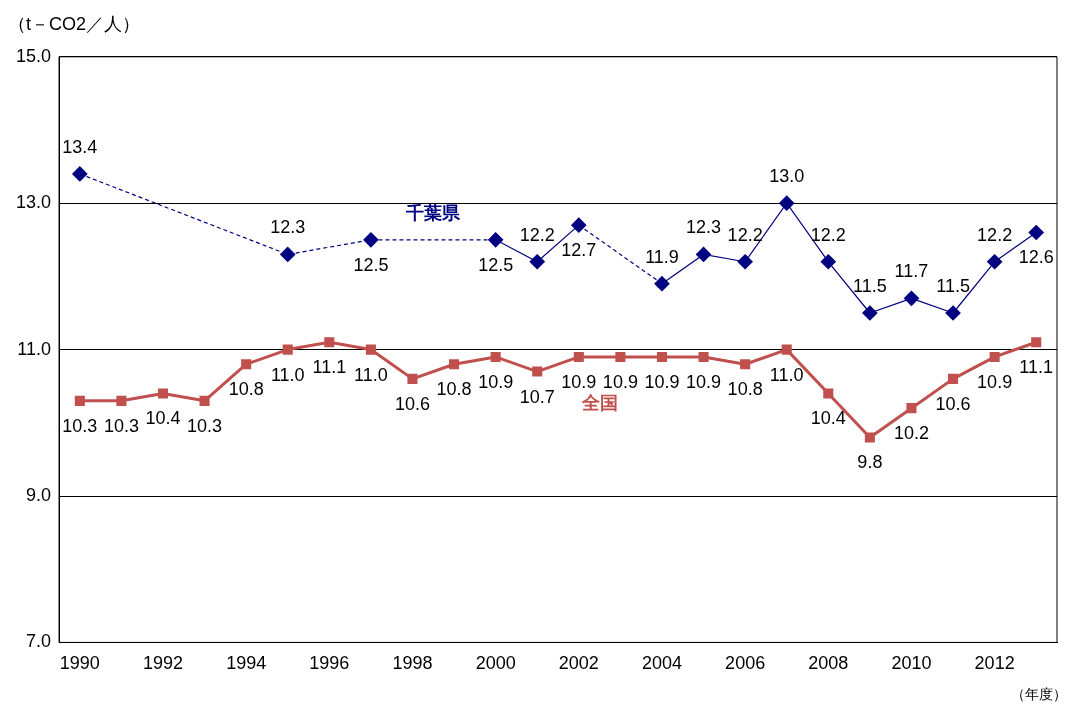  I want to click on x-tick-label: 2000, so click(495, 663).